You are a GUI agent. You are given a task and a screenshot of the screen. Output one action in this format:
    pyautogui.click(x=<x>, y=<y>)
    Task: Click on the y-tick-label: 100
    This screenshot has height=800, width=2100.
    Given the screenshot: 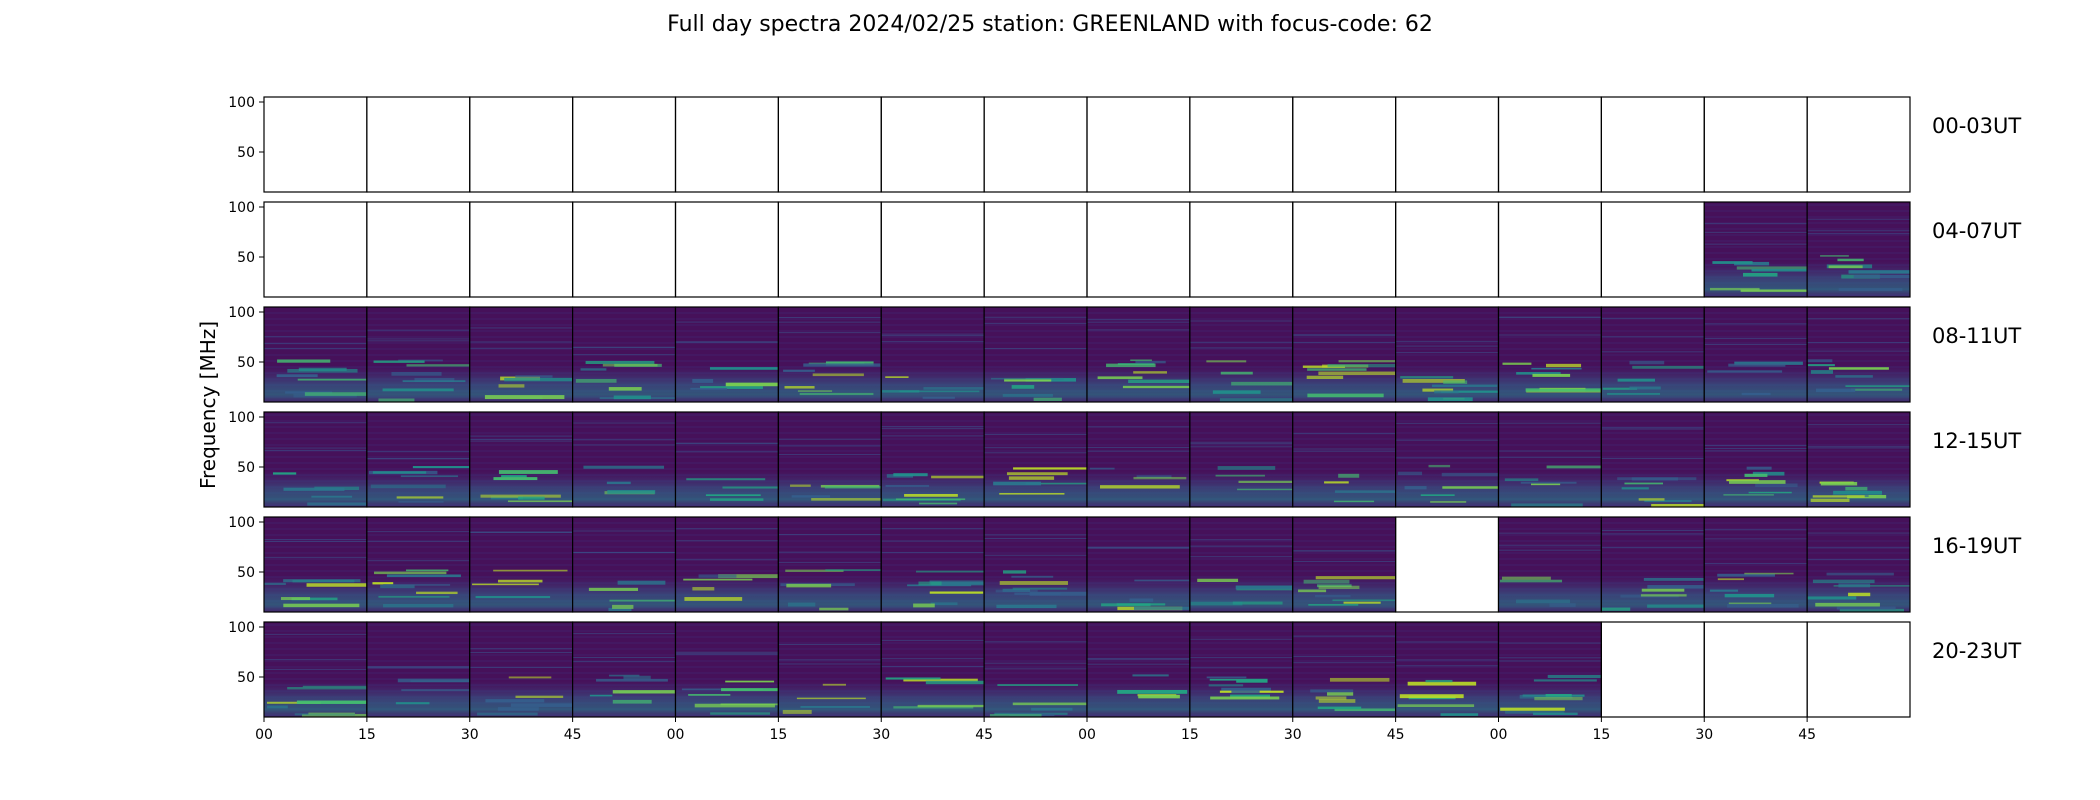 What is the action you would take?
    pyautogui.click(x=241, y=628)
    